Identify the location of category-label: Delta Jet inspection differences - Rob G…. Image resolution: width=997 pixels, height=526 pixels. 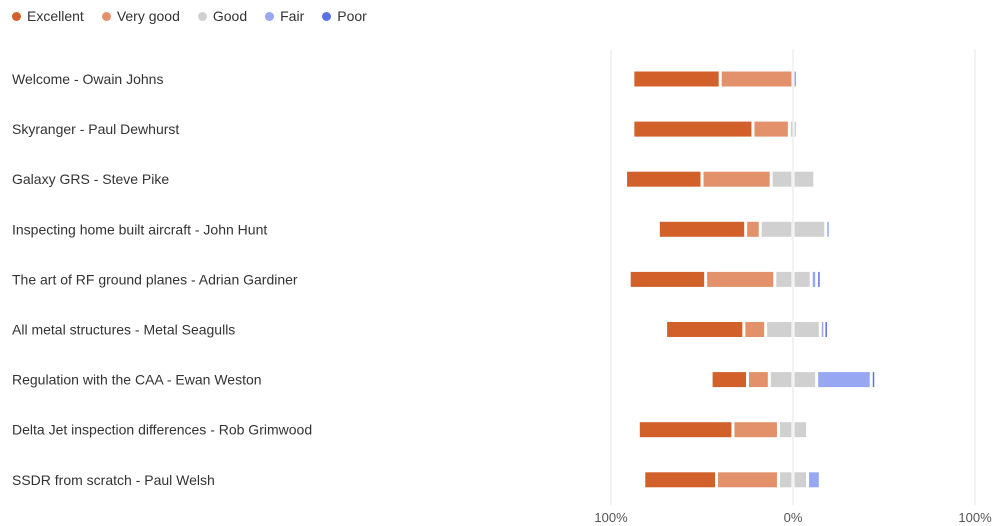
(162, 430).